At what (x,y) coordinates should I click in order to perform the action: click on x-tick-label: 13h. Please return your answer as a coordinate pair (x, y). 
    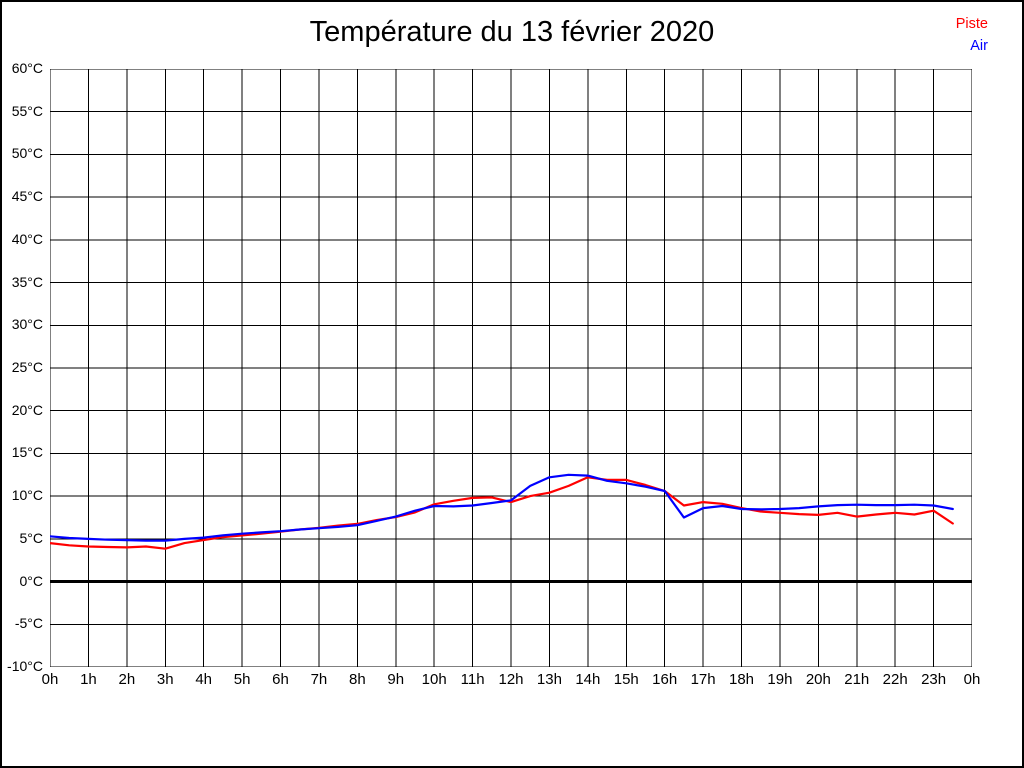
    Looking at the image, I should click on (549, 679).